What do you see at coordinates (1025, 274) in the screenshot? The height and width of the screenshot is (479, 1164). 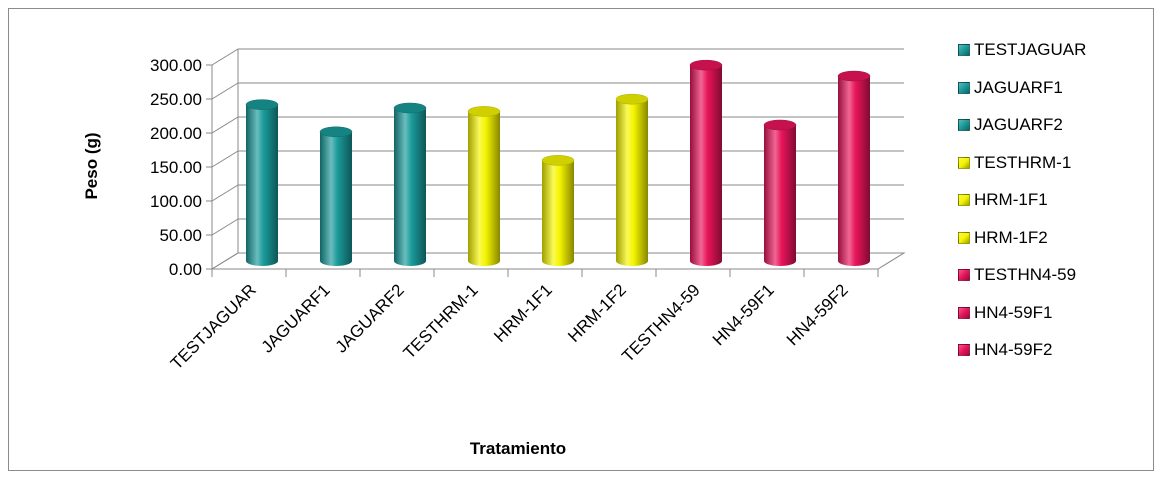 I see `legend-label: TESTHN4-59` at bounding box center [1025, 274].